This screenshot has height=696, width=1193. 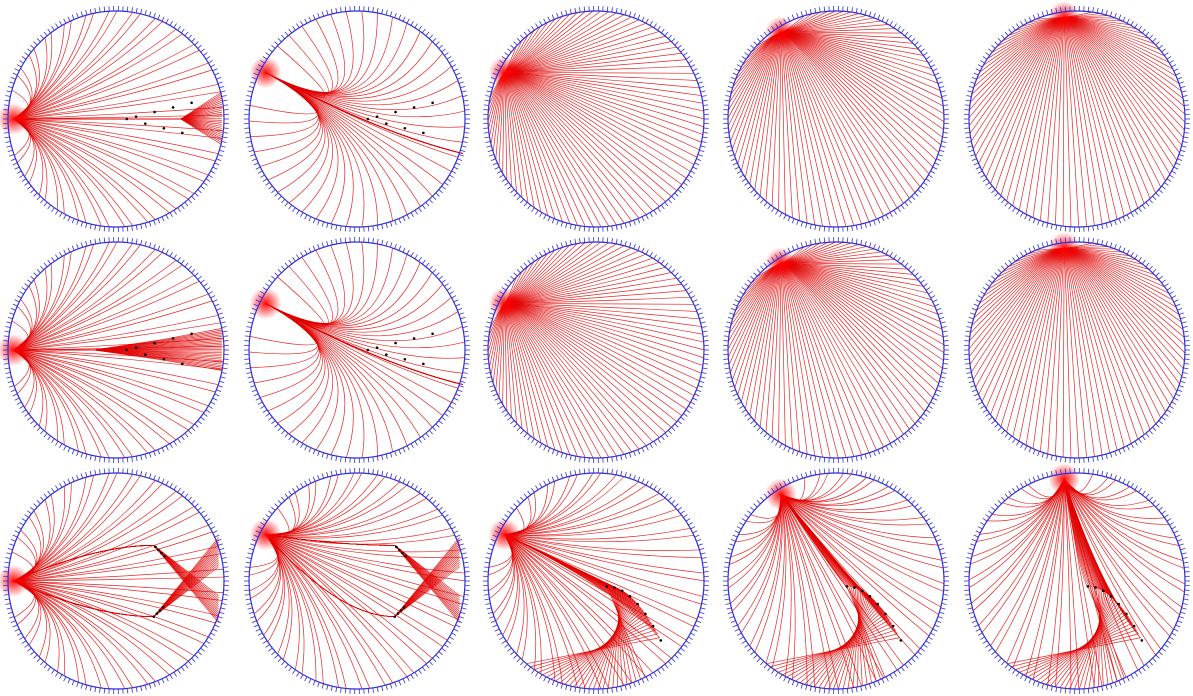 What do you see at coordinates (836, 581) in the screenshot?
I see `boundary-ticks` at bounding box center [836, 581].